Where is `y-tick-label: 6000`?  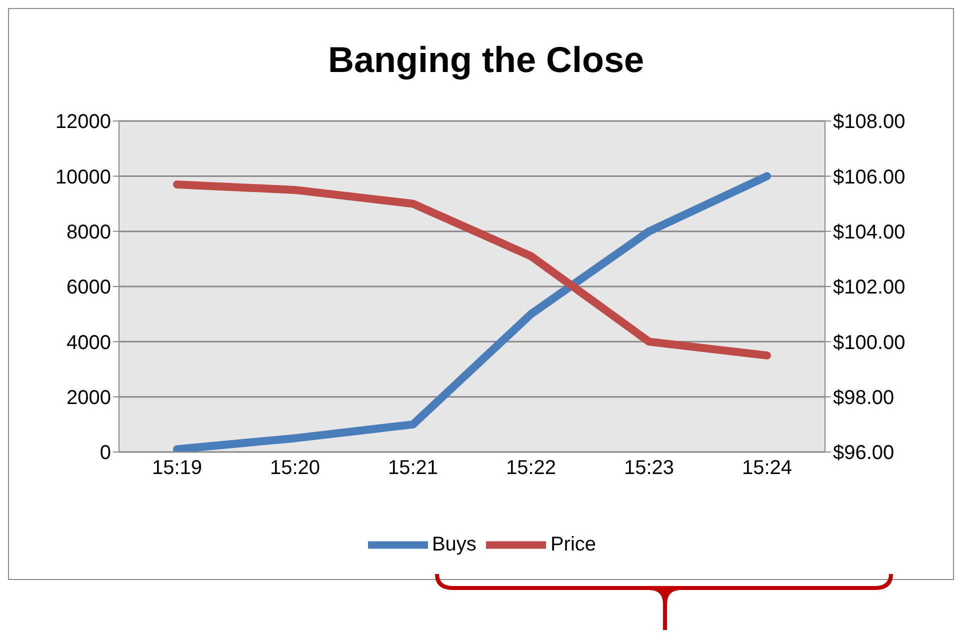
y-tick-label: 6000 is located at coordinates (88, 287).